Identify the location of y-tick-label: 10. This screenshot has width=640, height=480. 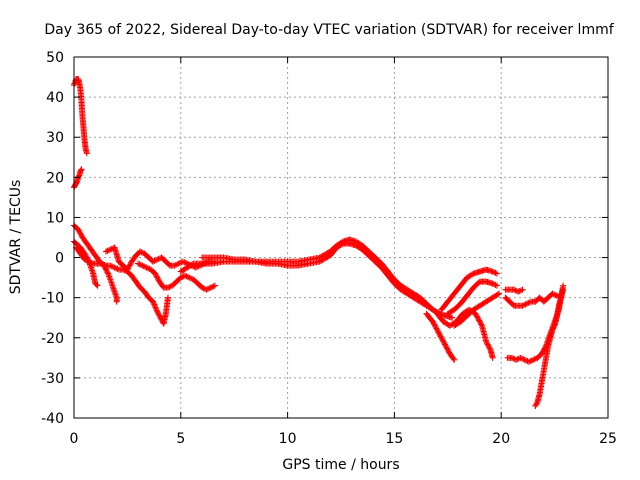
(55, 218).